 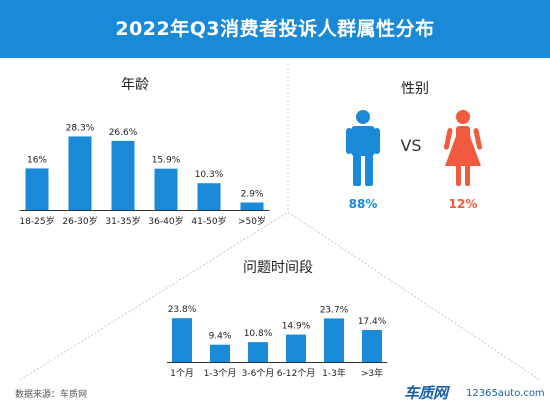 I want to click on logo-site: 12365auto.com, so click(x=505, y=393).